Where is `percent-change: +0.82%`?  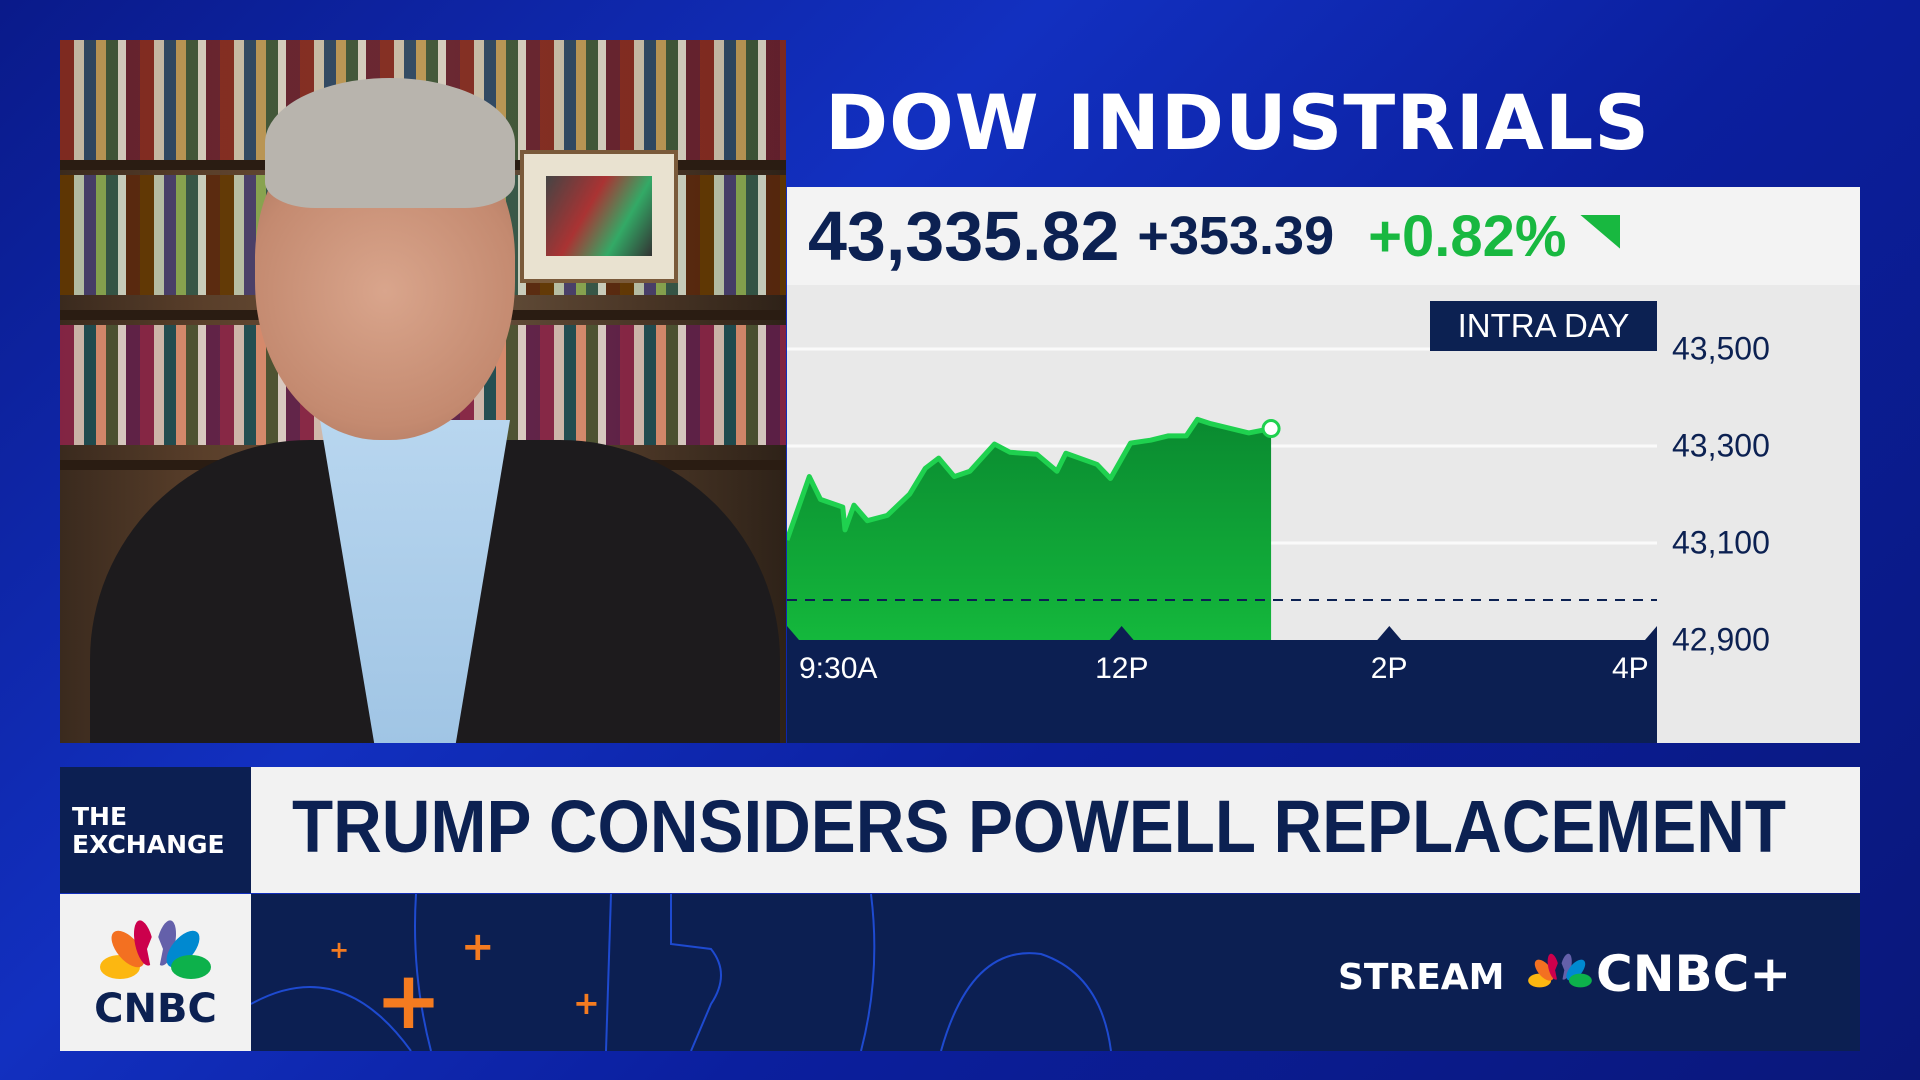 percent-change: +0.82% is located at coordinates (1467, 236).